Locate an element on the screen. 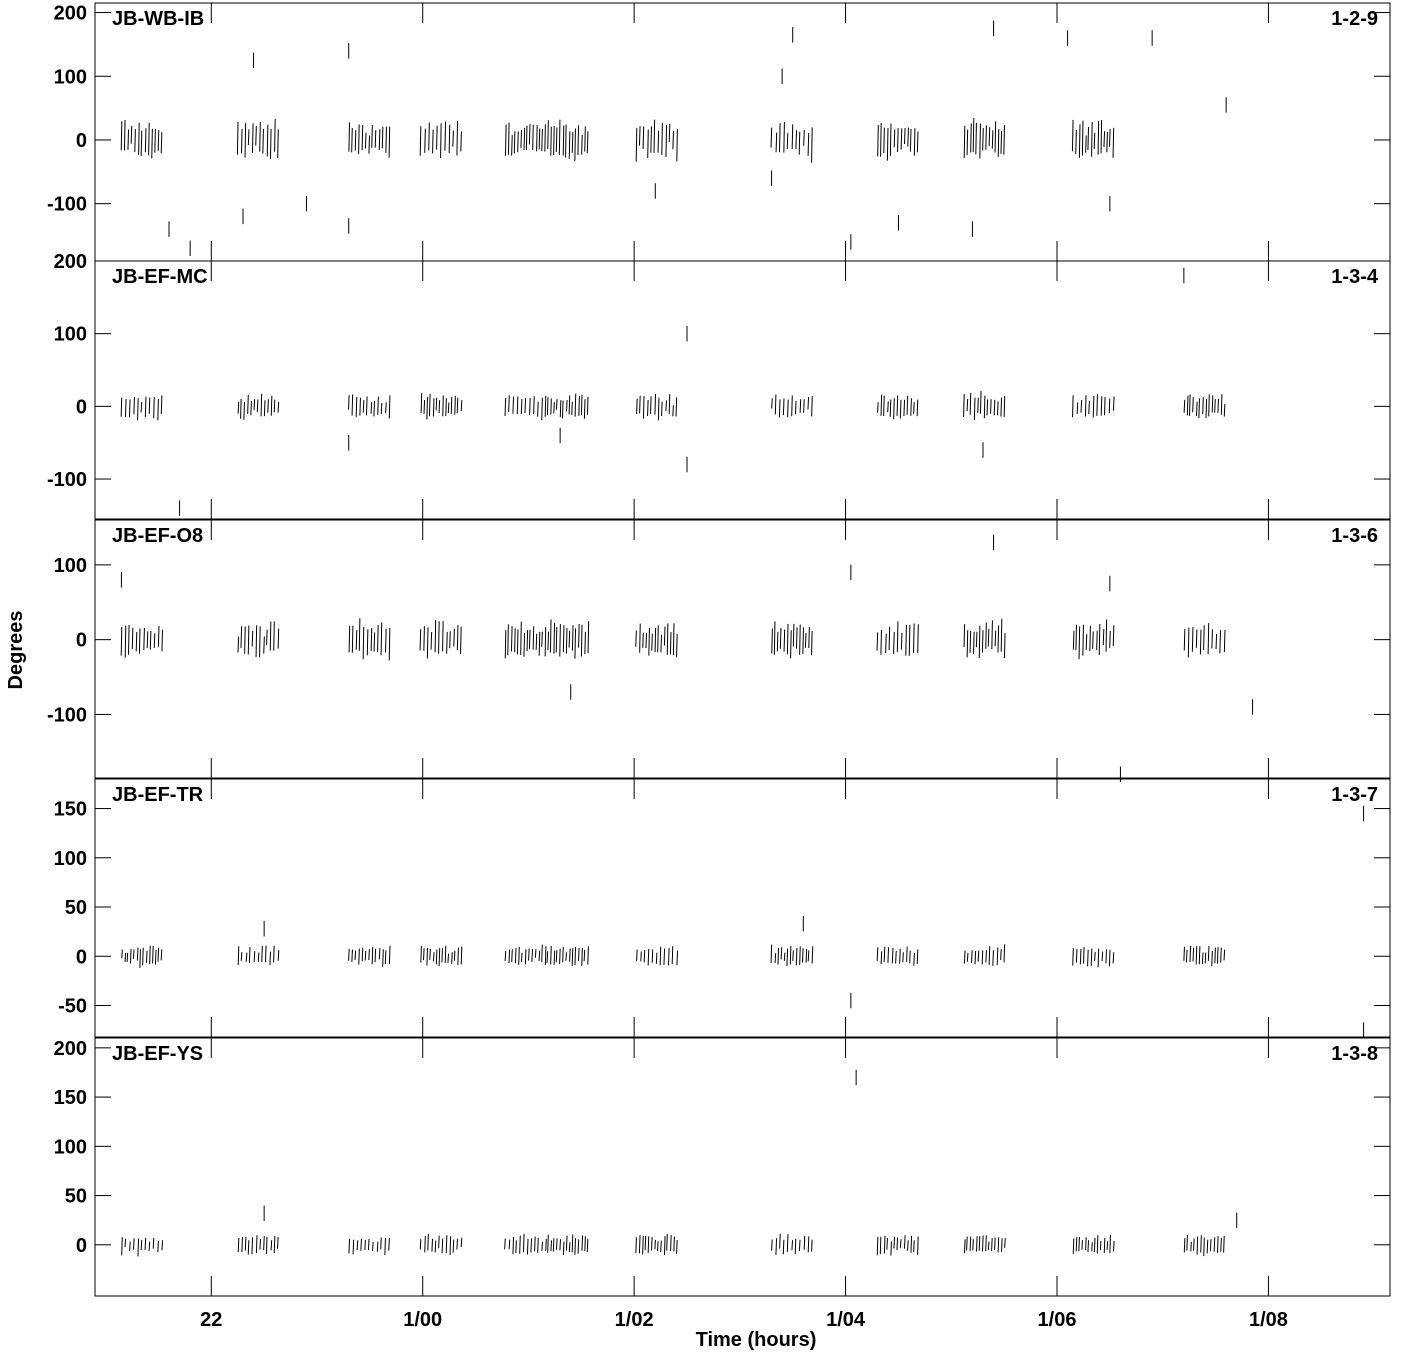 This screenshot has width=1404, height=1354. y-tick-label: 150 is located at coordinates (70, 810).